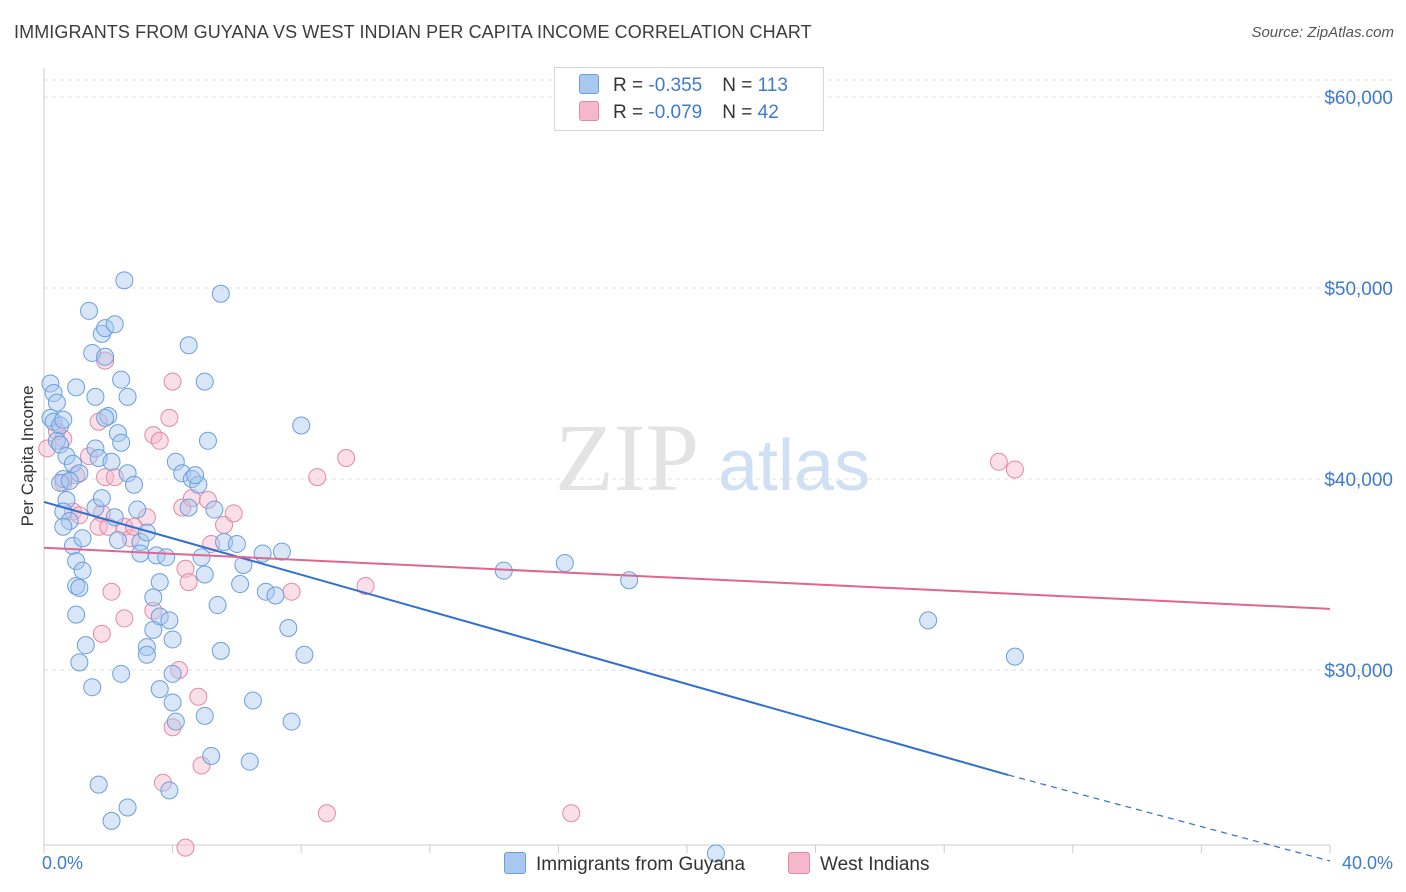 The height and width of the screenshot is (892, 1406). Describe the element at coordinates (631, 85) in the screenshot. I see `legend-r-label: R =` at that location.